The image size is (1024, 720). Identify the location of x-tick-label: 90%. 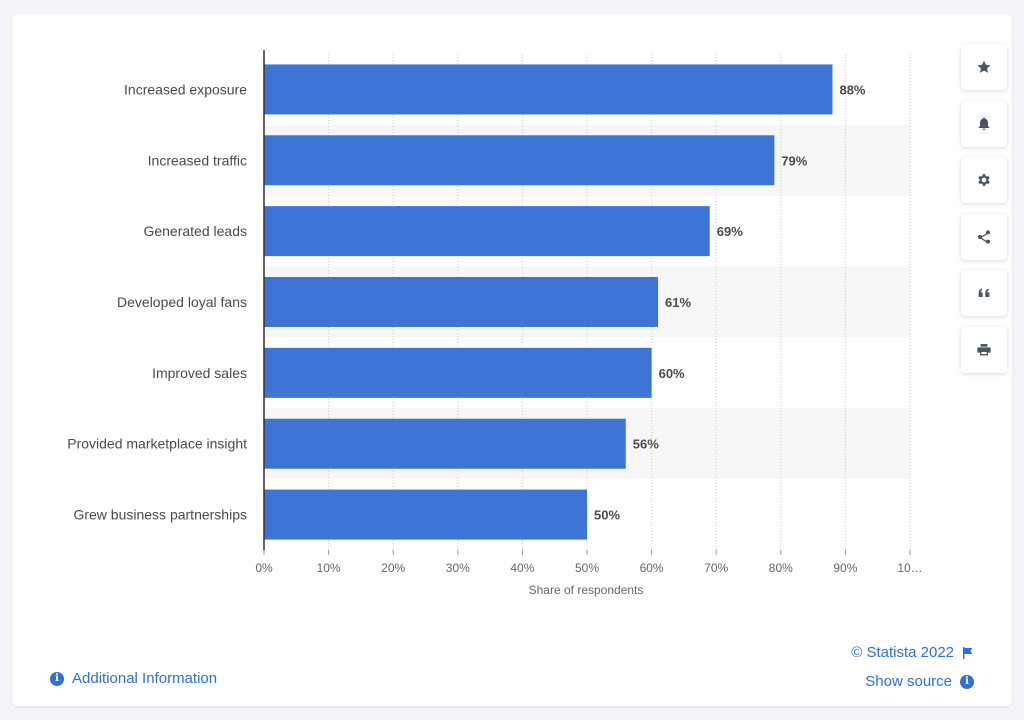
(845, 568).